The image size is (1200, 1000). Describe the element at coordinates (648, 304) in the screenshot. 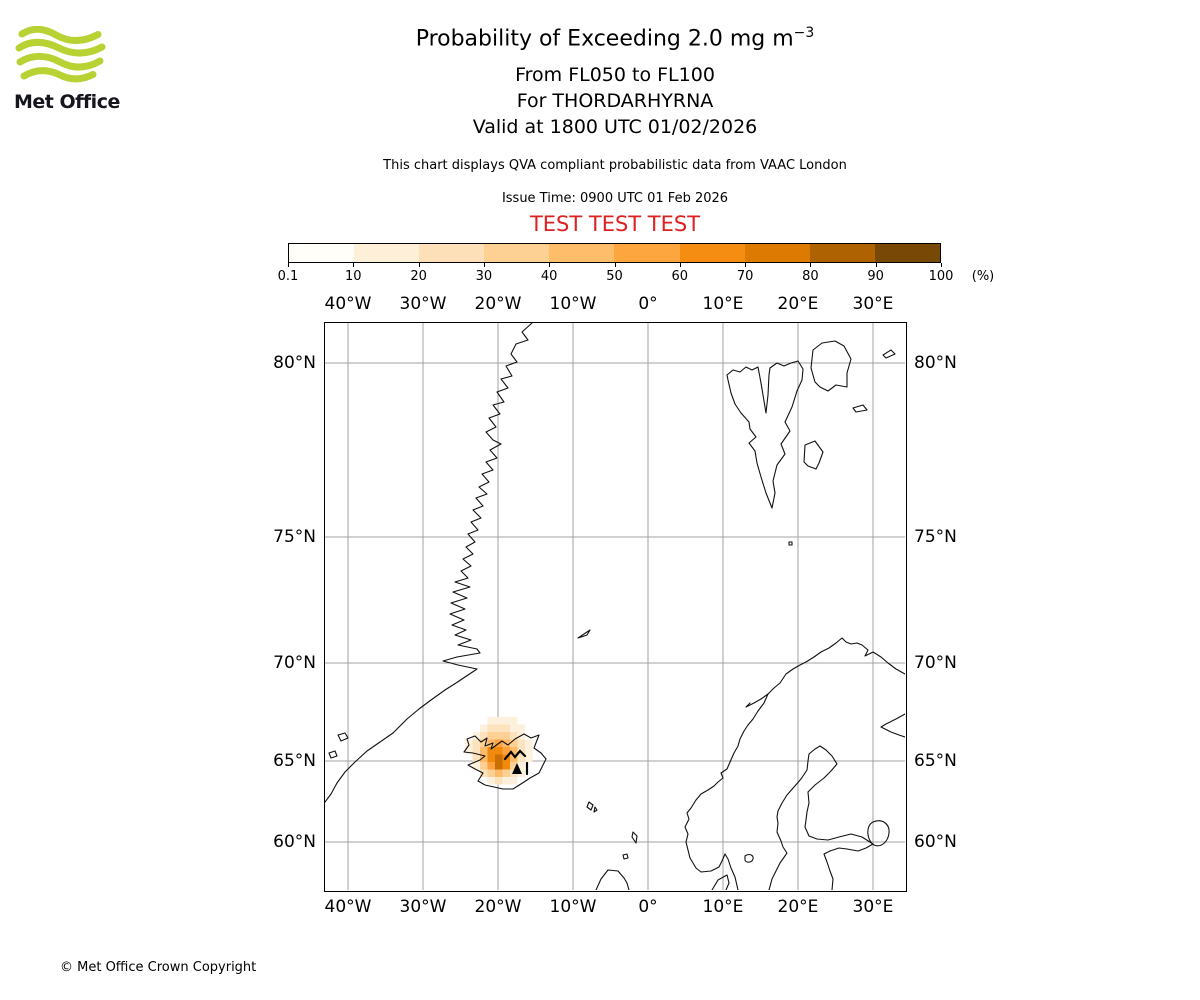

I see `x-axis-label-top: 0°` at that location.